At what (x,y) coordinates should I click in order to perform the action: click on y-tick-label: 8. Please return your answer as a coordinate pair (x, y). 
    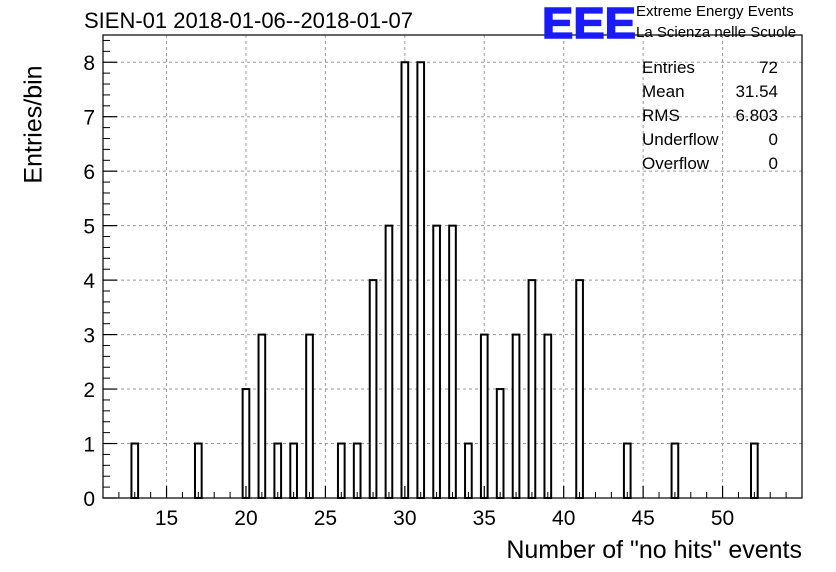
    Looking at the image, I should click on (89, 63).